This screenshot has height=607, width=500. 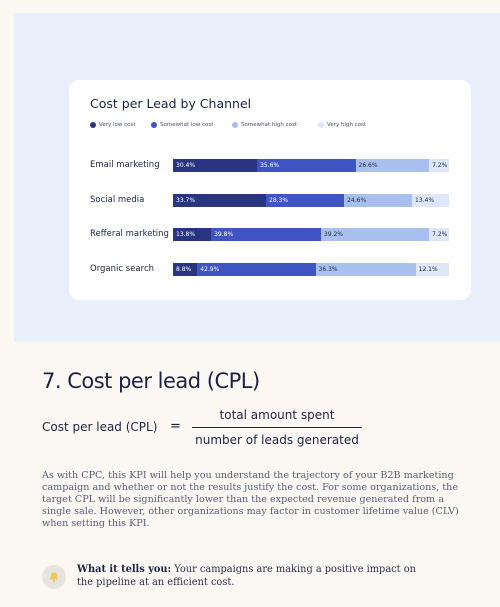 What do you see at coordinates (277, 440) in the screenshot?
I see `formula-denominator: number of leads generated` at bounding box center [277, 440].